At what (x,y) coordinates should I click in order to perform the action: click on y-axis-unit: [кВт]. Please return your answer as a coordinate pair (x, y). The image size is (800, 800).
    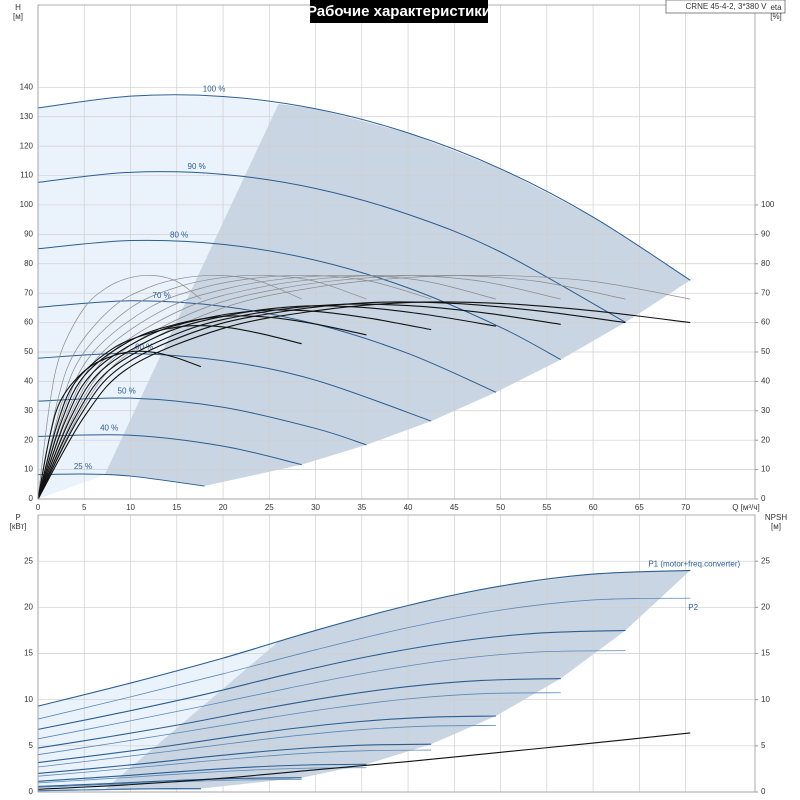
    Looking at the image, I should click on (18, 526).